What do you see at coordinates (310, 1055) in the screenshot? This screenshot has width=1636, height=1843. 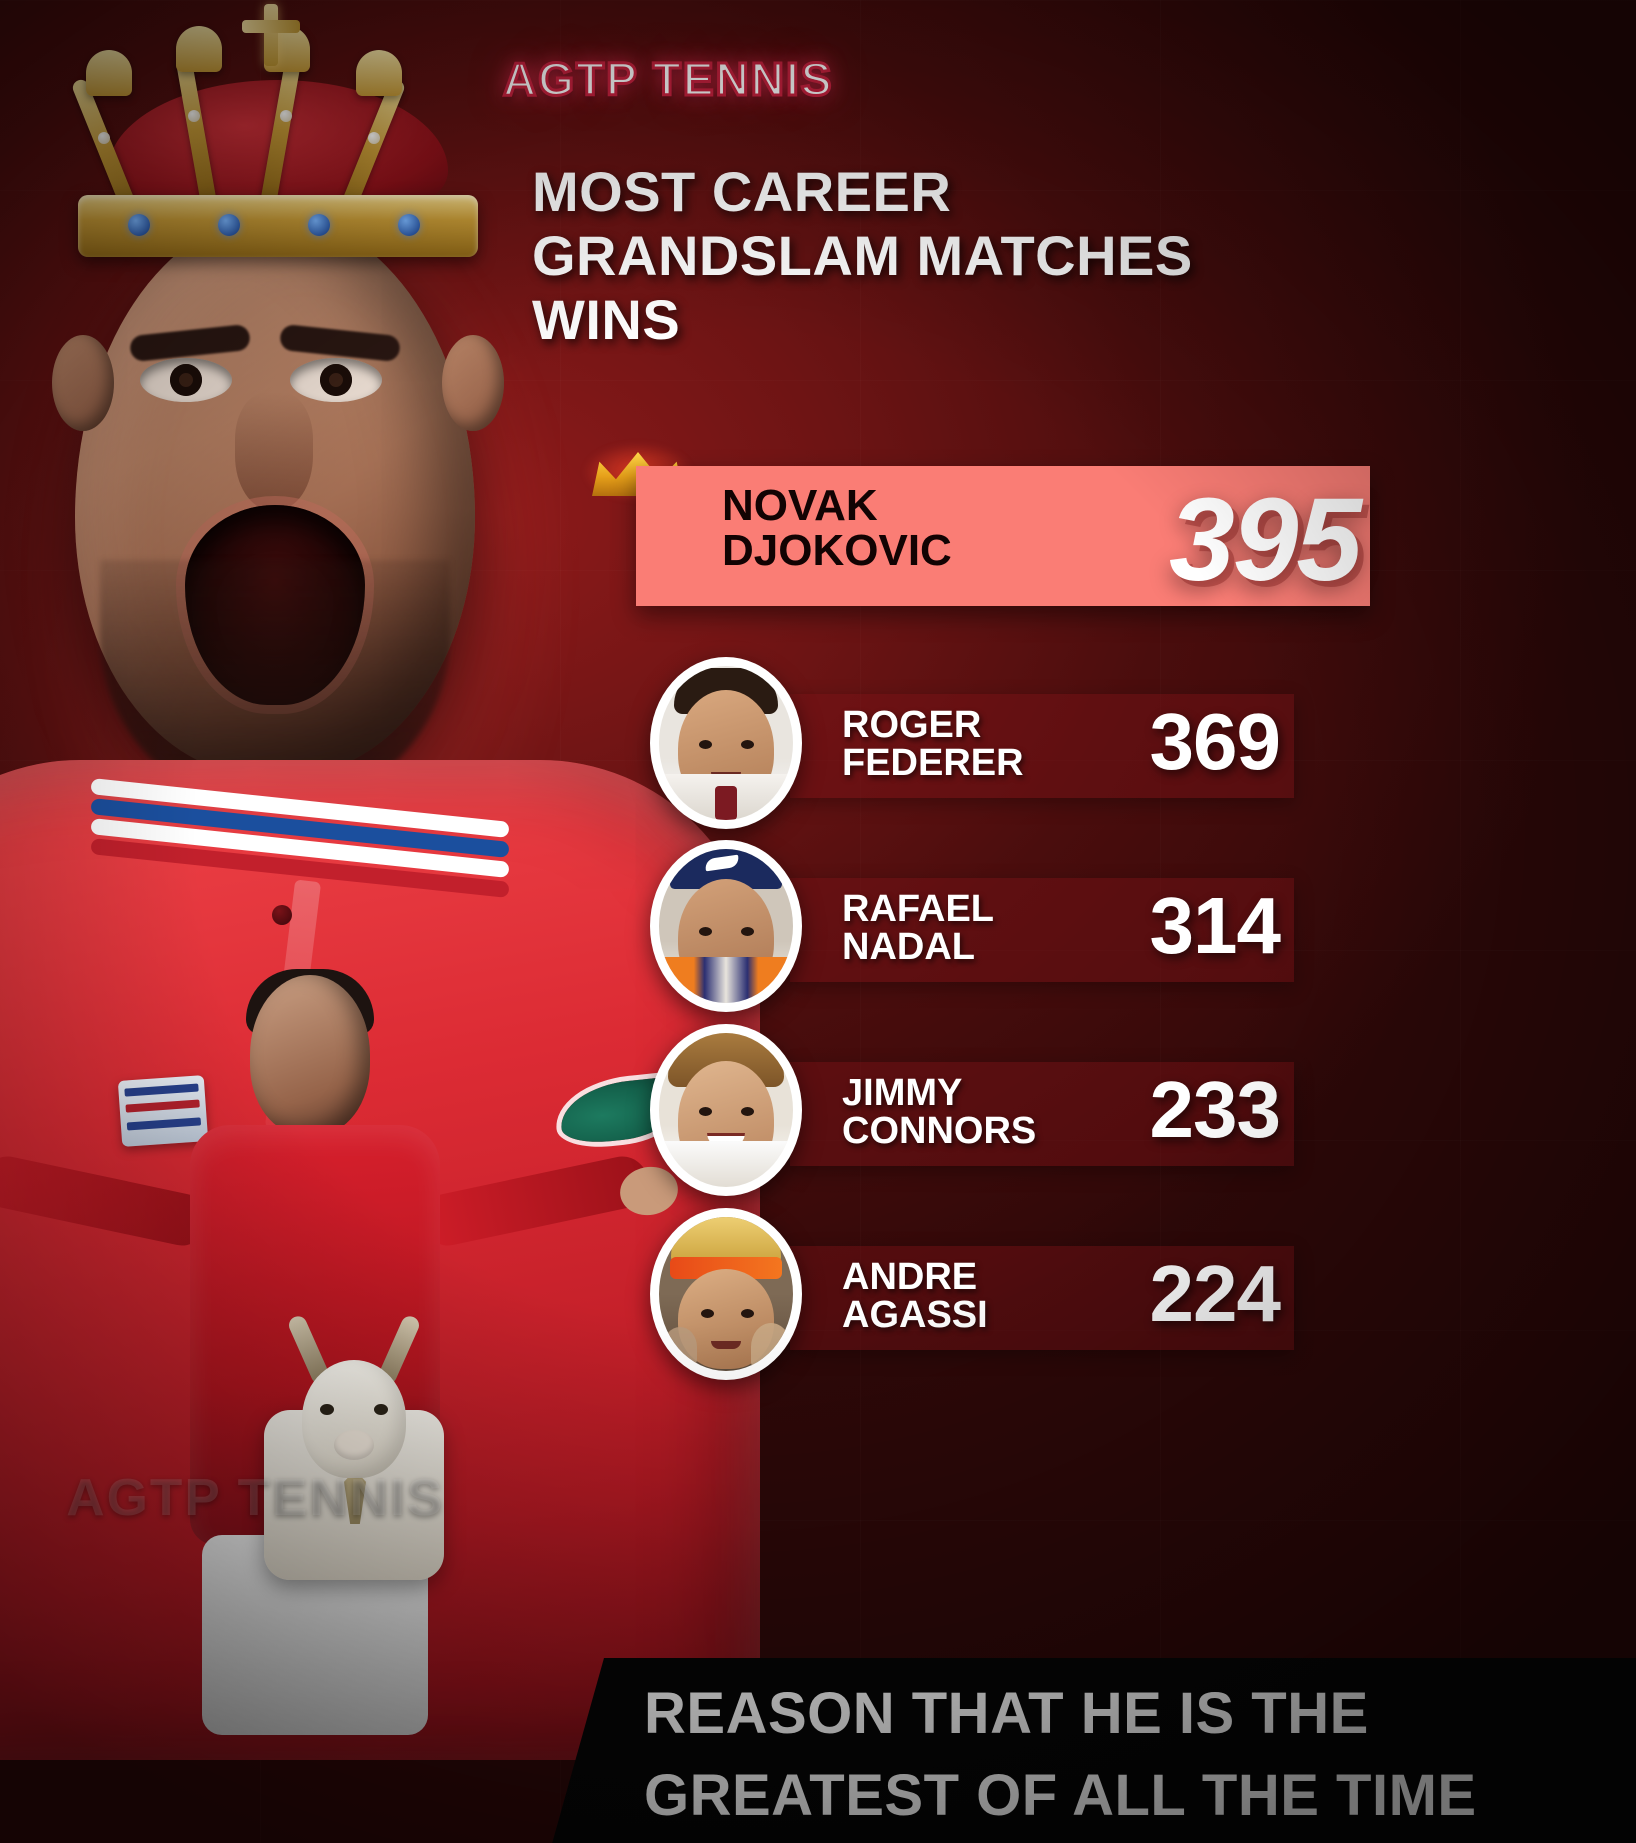 I see `head` at bounding box center [310, 1055].